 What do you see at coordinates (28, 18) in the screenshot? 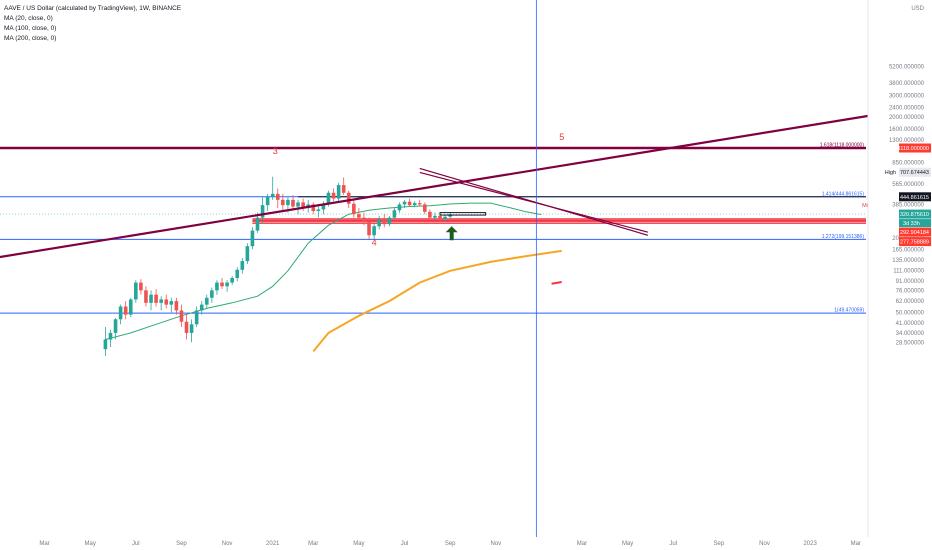
I see `indicator-ma20: MA (20, close, 0)` at bounding box center [28, 18].